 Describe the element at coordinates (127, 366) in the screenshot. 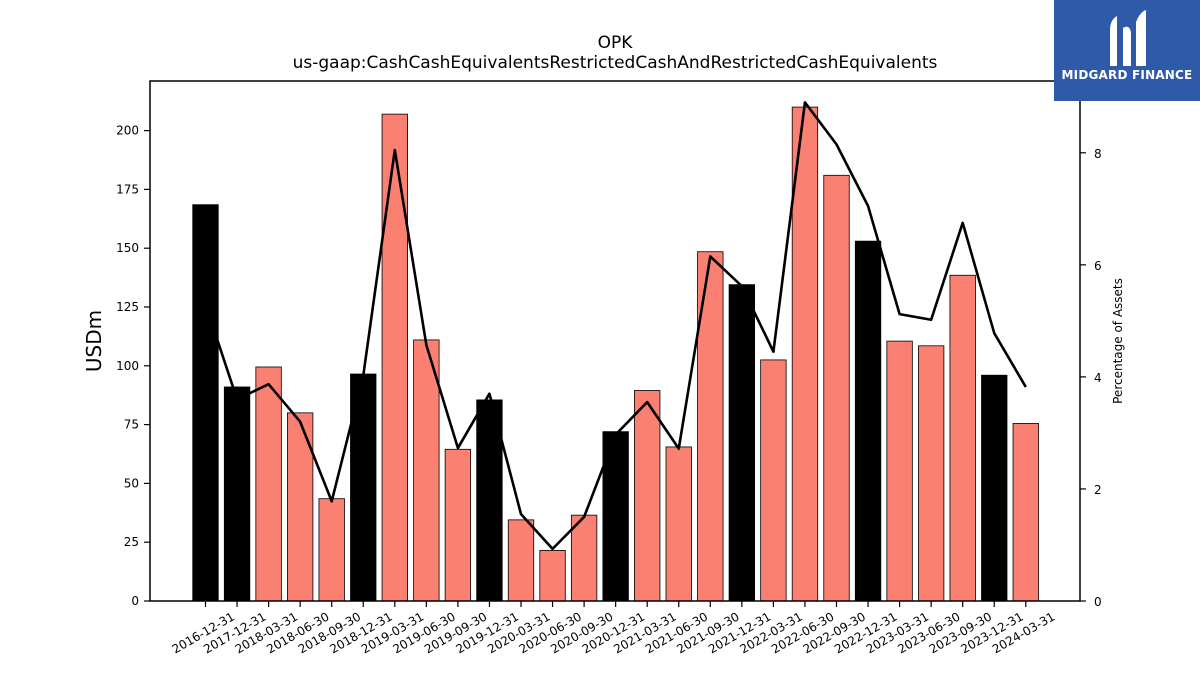

I see `y-tick-label: 100` at that location.